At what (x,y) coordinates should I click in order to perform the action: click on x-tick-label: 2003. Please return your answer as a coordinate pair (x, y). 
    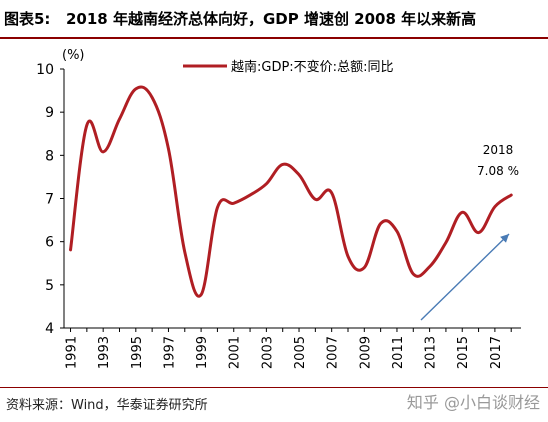
    Looking at the image, I should click on (267, 352).